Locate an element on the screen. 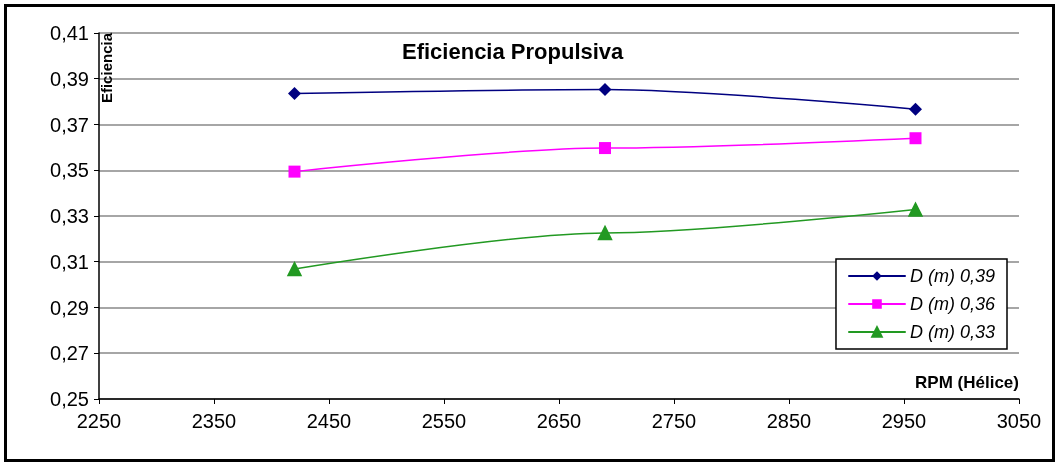 The width and height of the screenshot is (1063, 468). y-tick-label: 0,31 is located at coordinates (69, 261).